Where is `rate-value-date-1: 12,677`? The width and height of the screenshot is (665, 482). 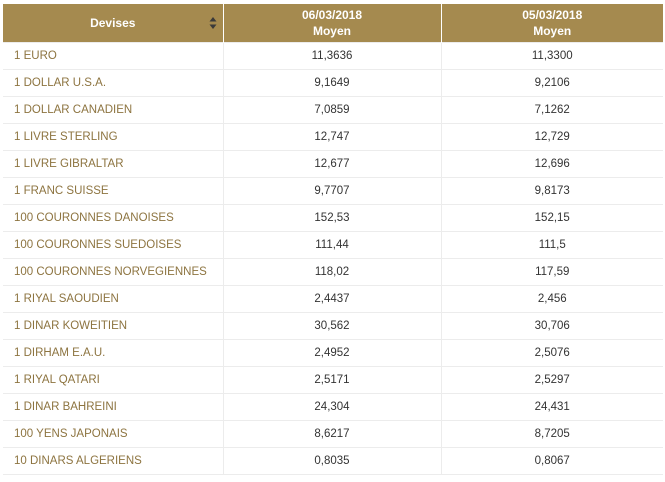
rate-value-date-1: 12,677 is located at coordinates (332, 164).